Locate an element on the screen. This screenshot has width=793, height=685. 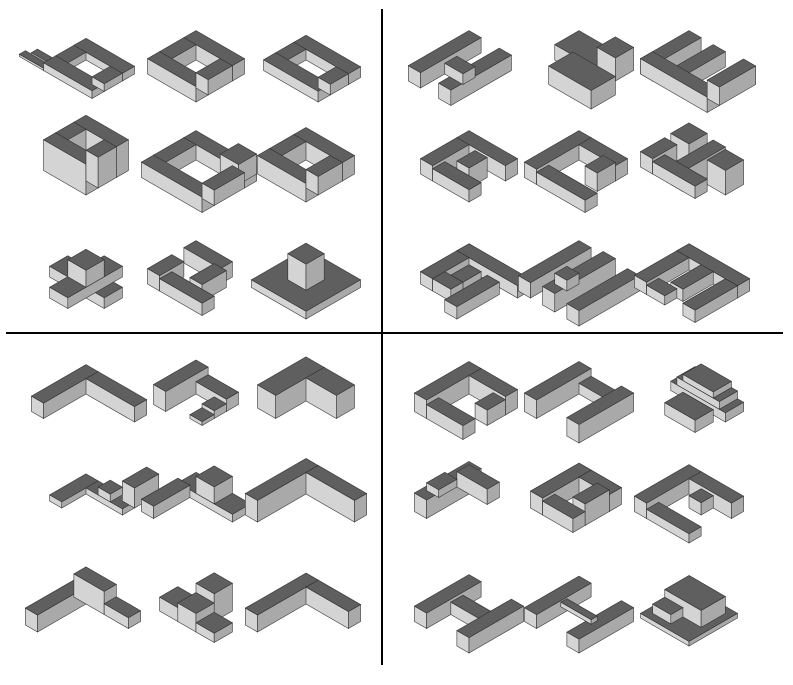
massing-model-stacked-plates is located at coordinates (693, 392).